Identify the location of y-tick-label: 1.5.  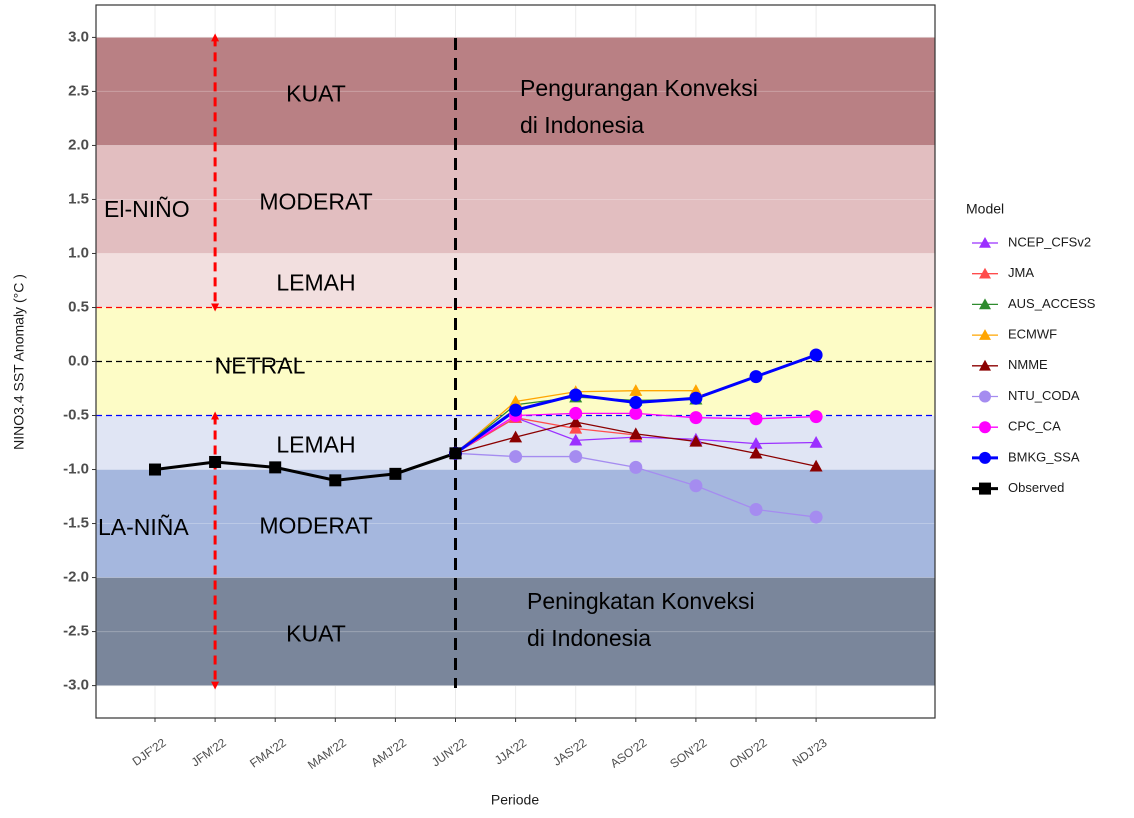
(78, 198).